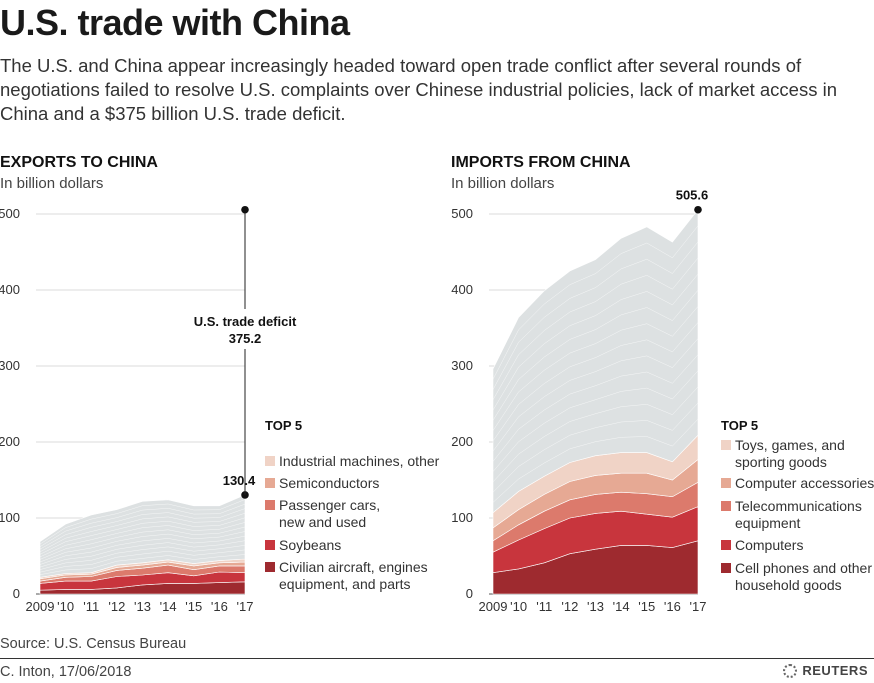  Describe the element at coordinates (10, 365) in the screenshot. I see `exports-y-tick-label: 300` at that location.